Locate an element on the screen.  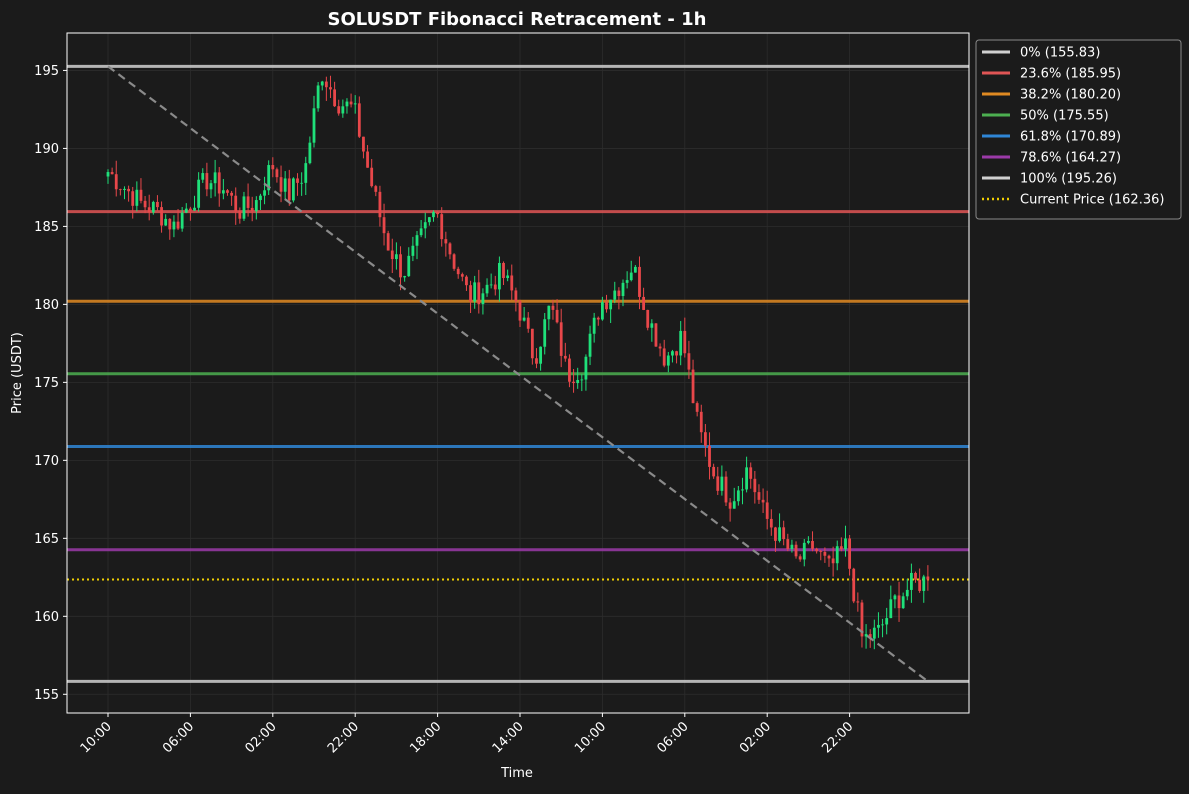
legend-label: 0% (155.83) is located at coordinates (1060, 53).